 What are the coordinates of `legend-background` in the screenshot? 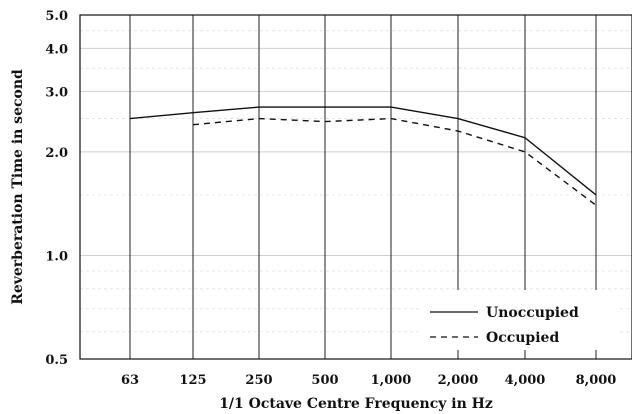 It's located at (520, 320).